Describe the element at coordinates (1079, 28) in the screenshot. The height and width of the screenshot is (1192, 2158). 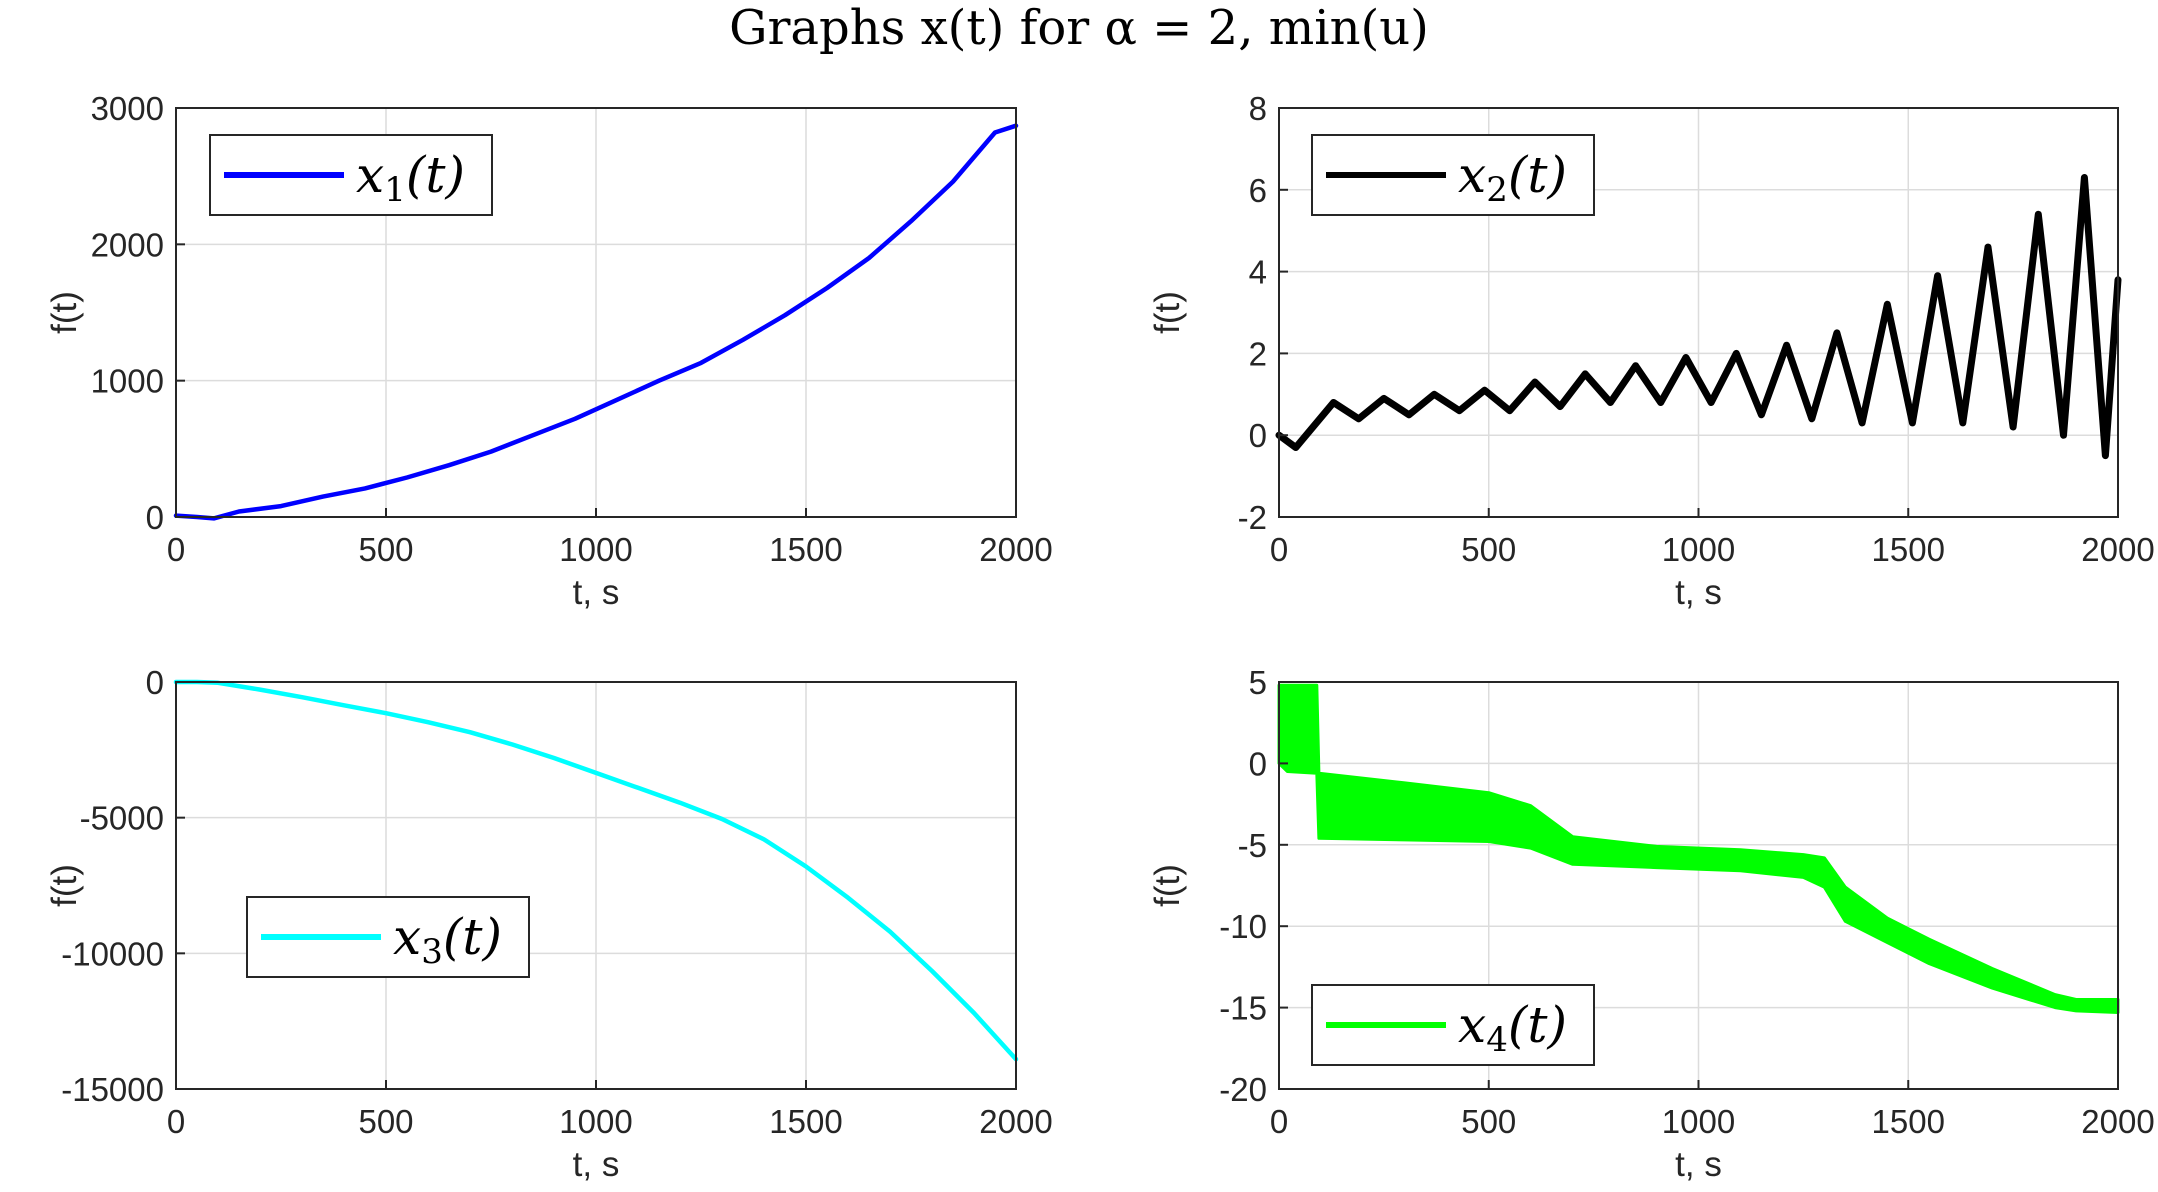
I see `figure-title: Graphs x(t) for α = 2, min(u)` at that location.